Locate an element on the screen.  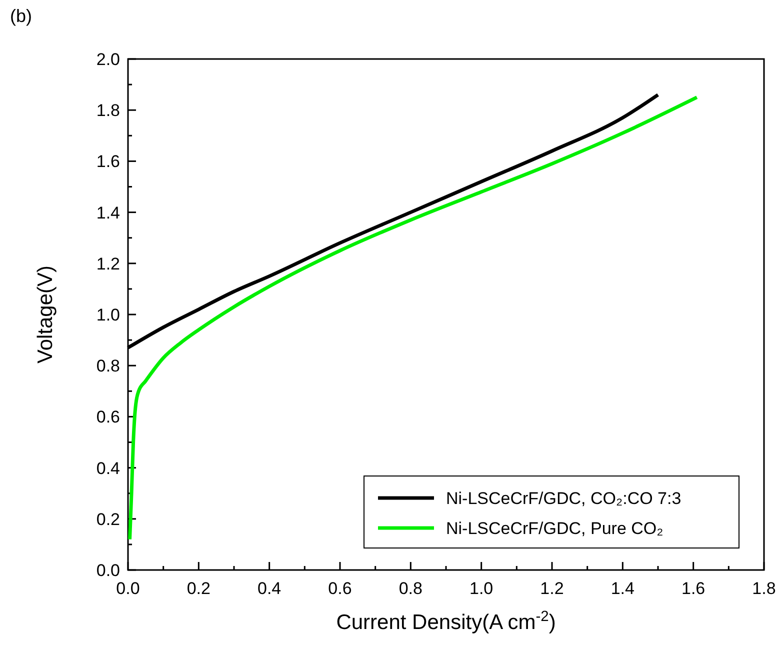
y-tick-label: 2.0 is located at coordinates (108, 59).